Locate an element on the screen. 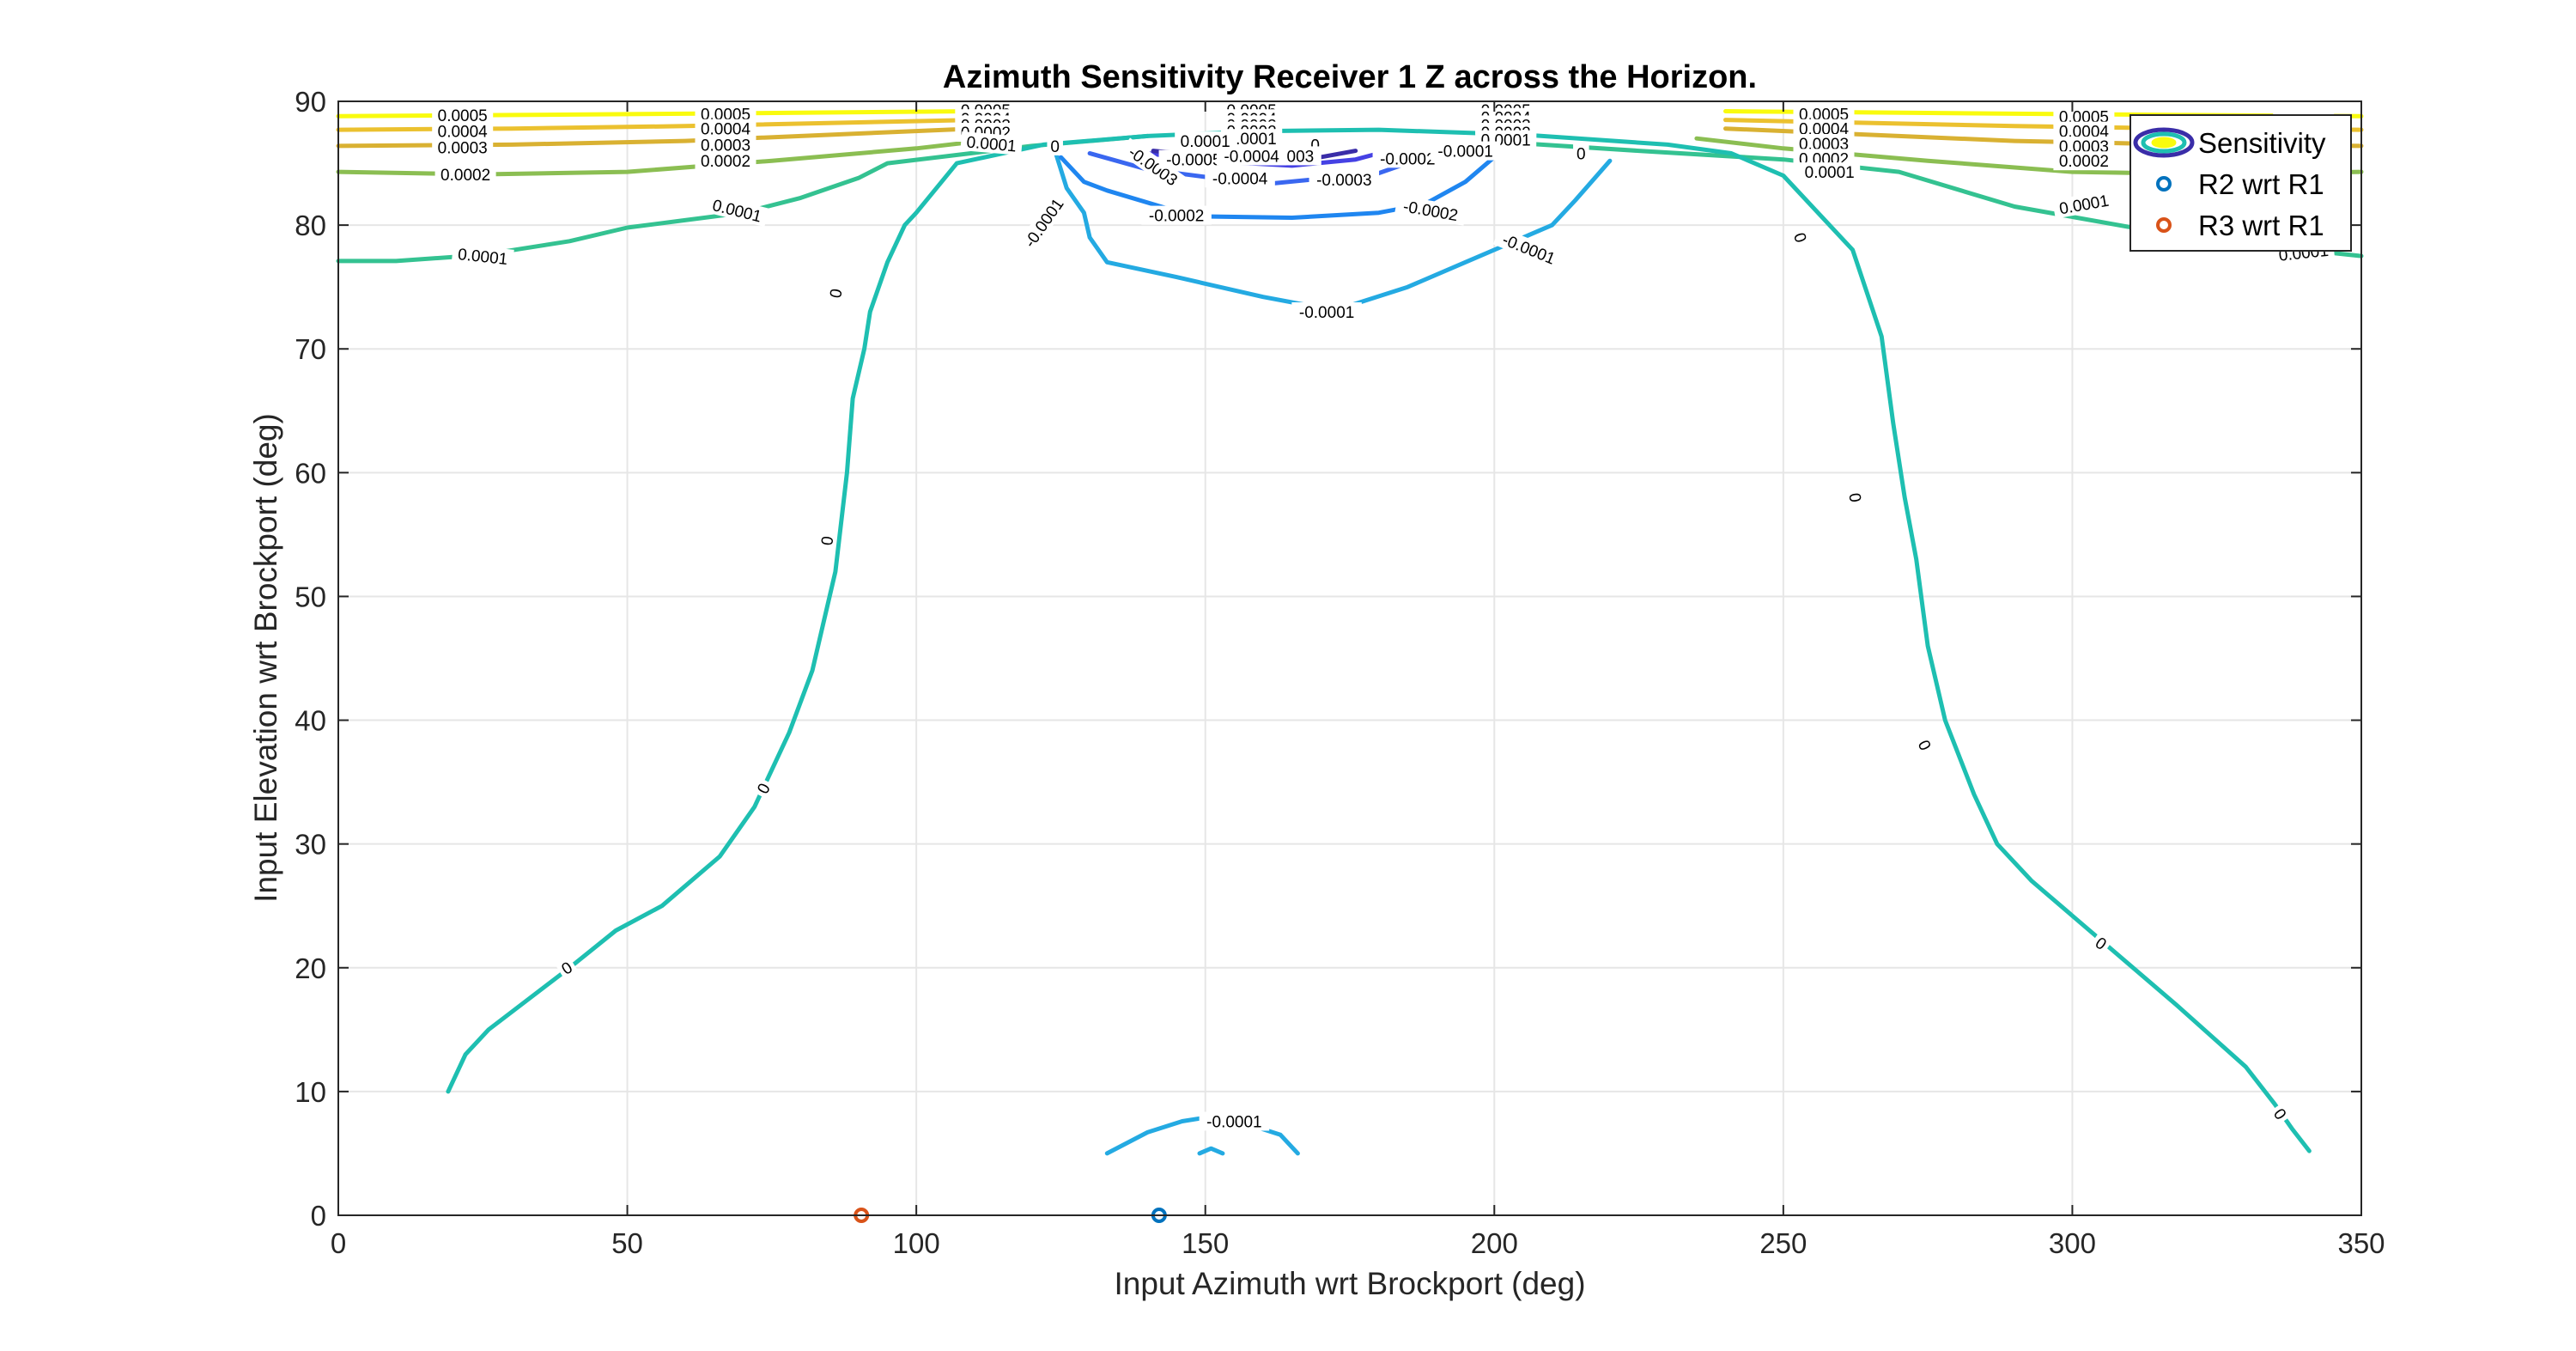 The height and width of the screenshot is (1351, 2576). contour-label-text: 0.0002 is located at coordinates (726, 162).